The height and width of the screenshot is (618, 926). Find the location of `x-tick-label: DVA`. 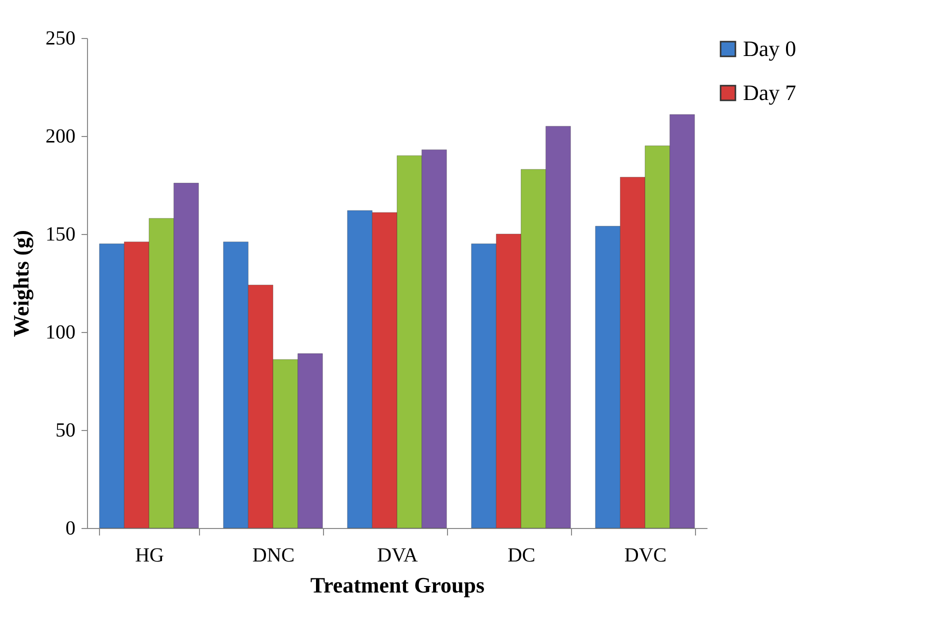

x-tick-label: DVA is located at coordinates (397, 555).